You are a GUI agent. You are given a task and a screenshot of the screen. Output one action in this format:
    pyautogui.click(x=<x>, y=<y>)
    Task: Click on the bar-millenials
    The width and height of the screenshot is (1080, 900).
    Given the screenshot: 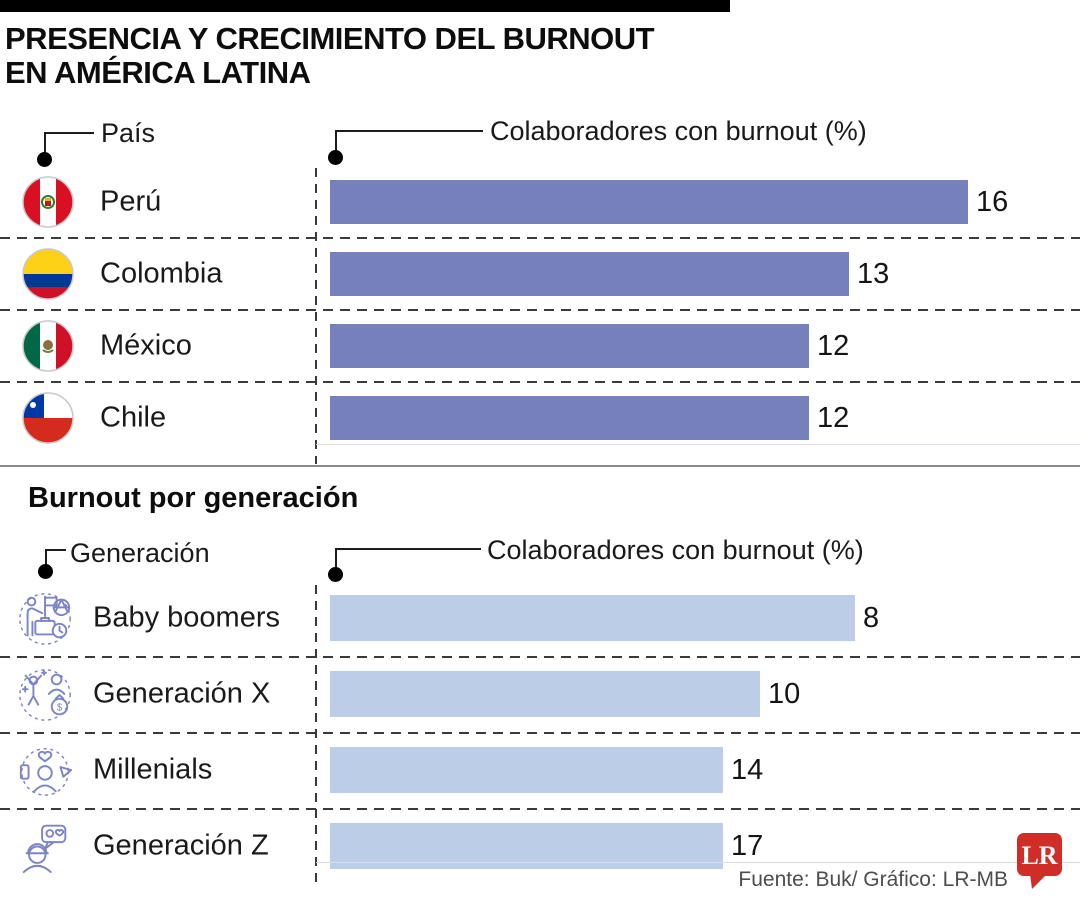 What is the action you would take?
    pyautogui.click(x=526, y=770)
    